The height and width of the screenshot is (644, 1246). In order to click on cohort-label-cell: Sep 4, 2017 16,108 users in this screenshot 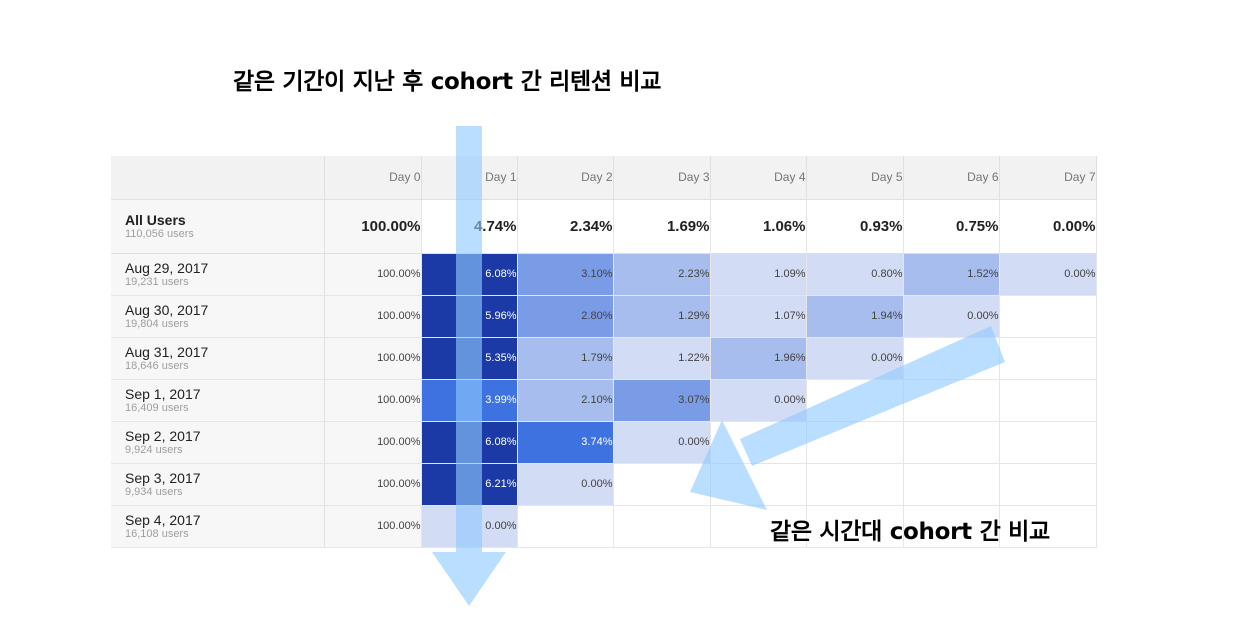, I will do `click(218, 526)`.